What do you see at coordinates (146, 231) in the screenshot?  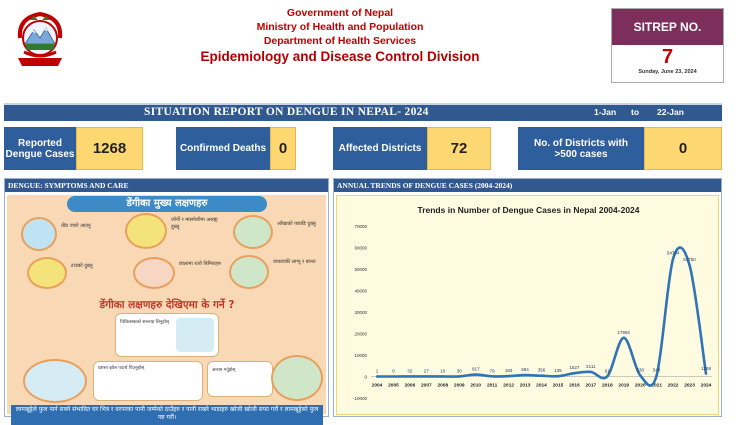 I see `joint-pain-icon` at bounding box center [146, 231].